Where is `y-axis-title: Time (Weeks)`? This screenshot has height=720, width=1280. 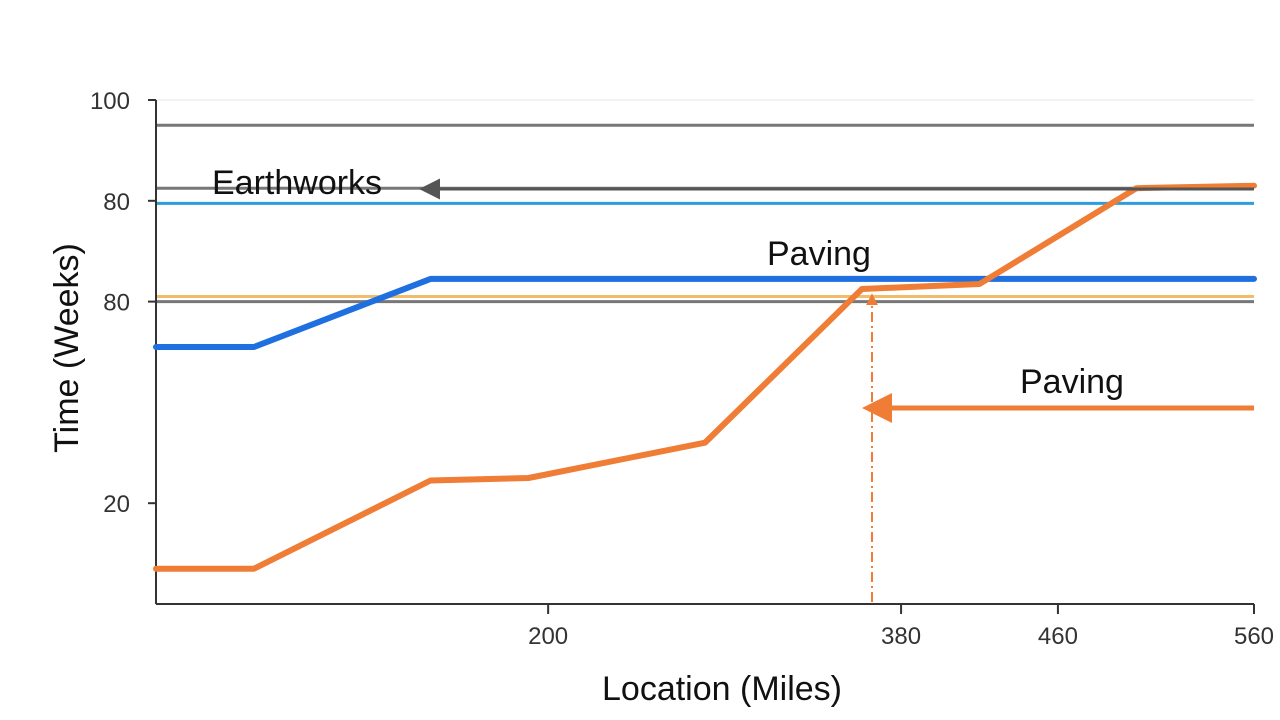 y-axis-title: Time (Weeks) is located at coordinates (67, 348).